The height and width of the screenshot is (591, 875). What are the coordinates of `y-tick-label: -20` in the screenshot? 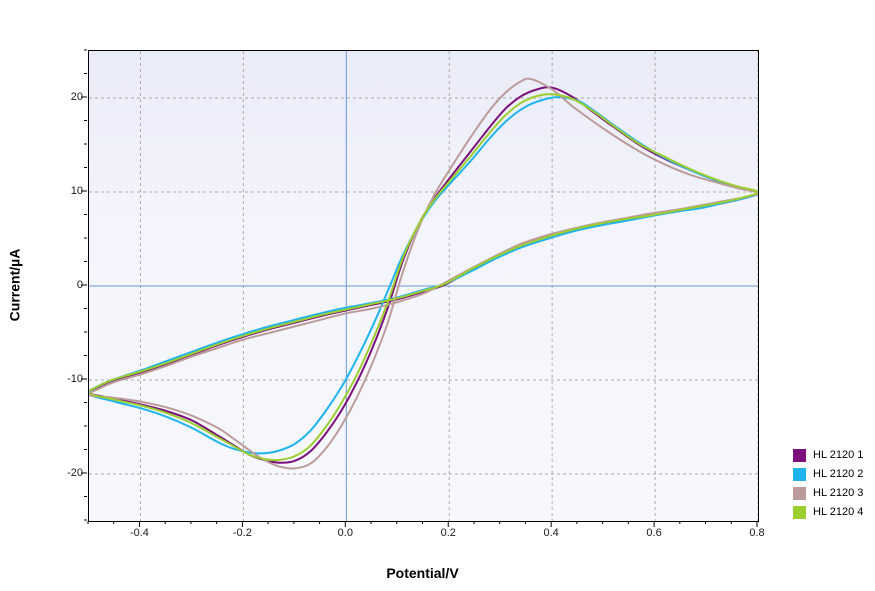 It's located at (75, 473).